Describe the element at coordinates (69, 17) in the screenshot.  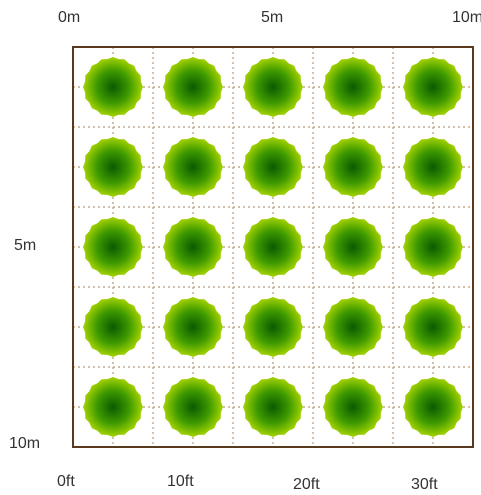
I see `scale-top-0m: 0m` at that location.